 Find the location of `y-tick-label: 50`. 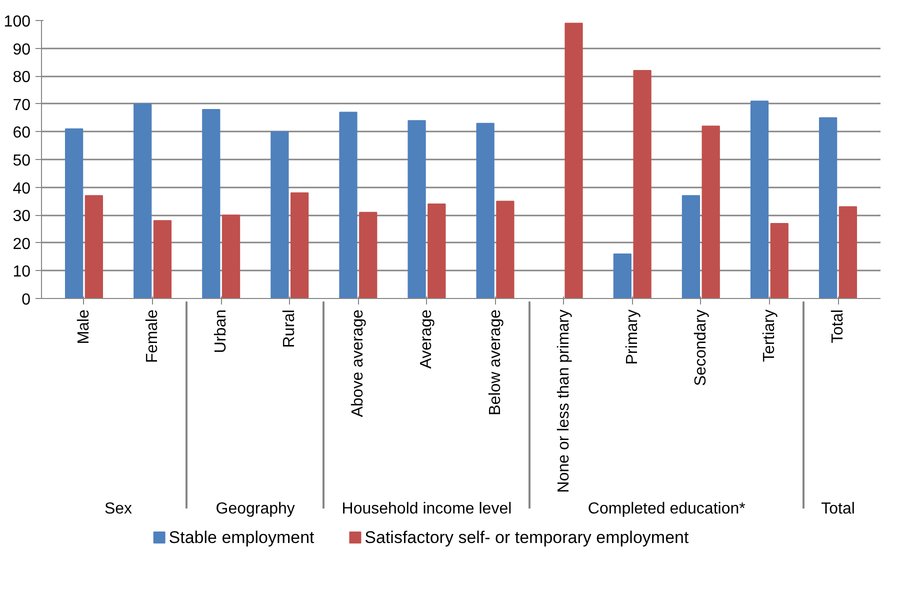

y-tick-label: 50 is located at coordinates (21, 161).